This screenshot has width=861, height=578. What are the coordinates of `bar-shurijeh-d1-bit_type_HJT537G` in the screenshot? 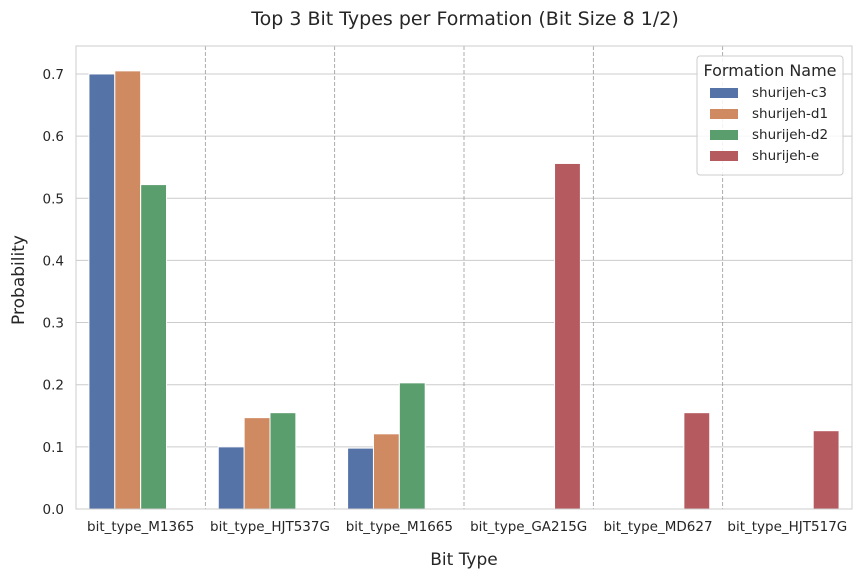 It's located at (257, 463).